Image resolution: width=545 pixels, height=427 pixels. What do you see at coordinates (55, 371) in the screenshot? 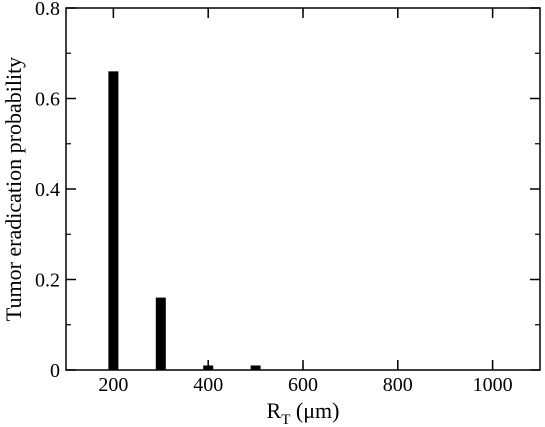
I see `y-tick-label: 0` at bounding box center [55, 371].